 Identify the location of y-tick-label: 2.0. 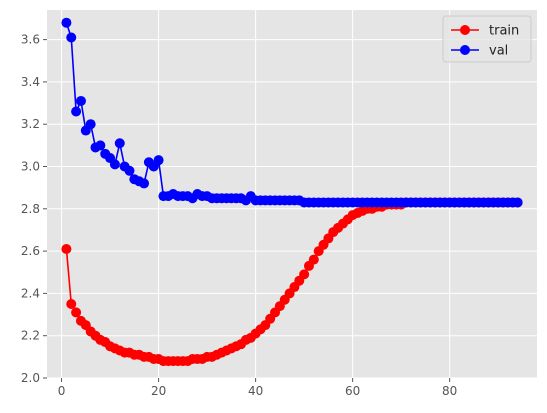
(30, 378).